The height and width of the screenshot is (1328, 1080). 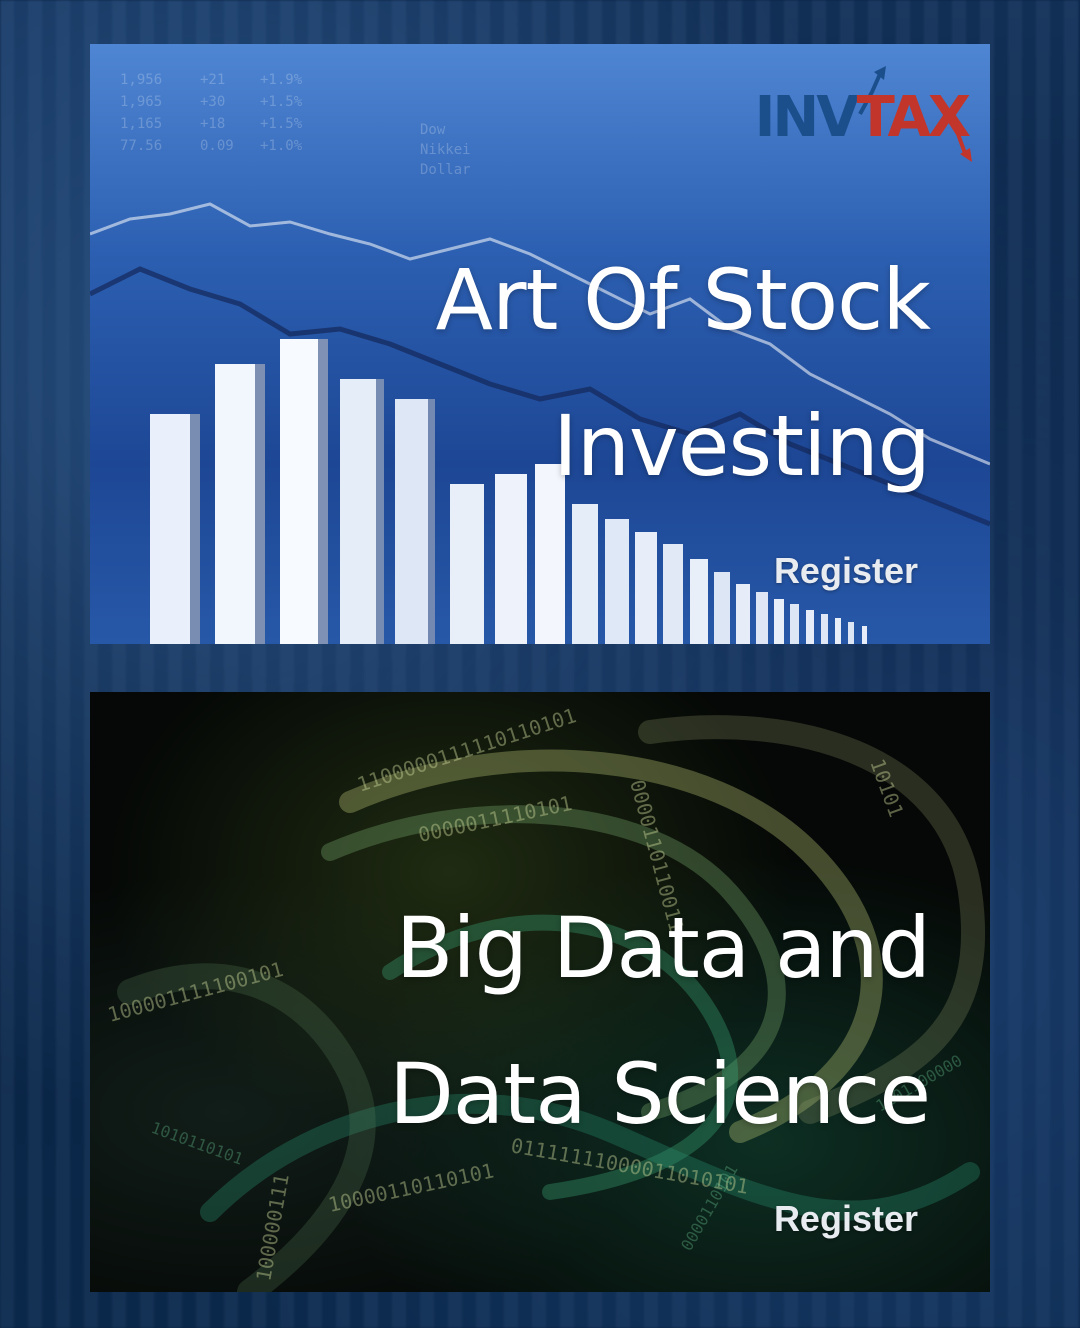 What do you see at coordinates (281, 80) in the screenshot?
I see `svg-text: +1.9%` at bounding box center [281, 80].